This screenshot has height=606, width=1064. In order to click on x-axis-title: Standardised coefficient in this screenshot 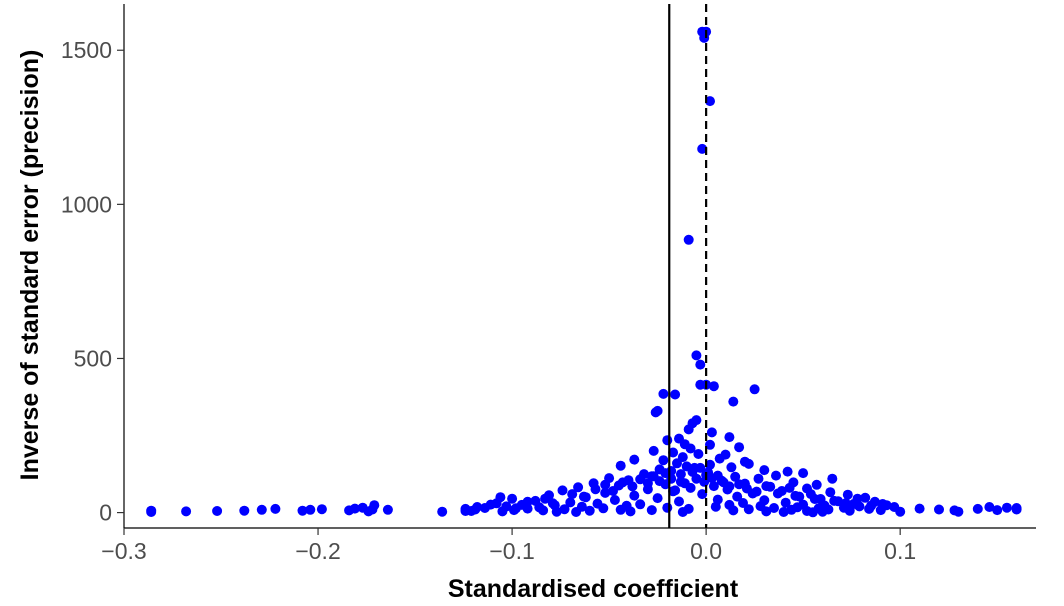, I will do `click(593, 589)`.